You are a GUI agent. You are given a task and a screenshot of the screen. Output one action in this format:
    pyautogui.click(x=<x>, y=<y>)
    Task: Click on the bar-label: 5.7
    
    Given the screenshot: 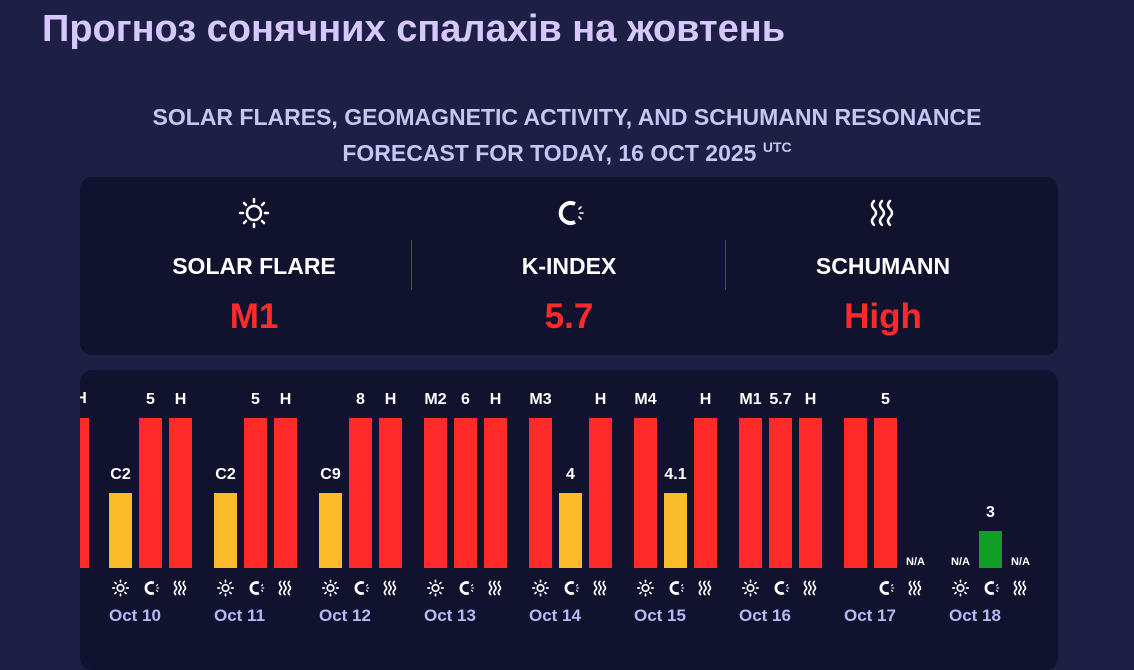 What is the action you would take?
    pyautogui.click(x=780, y=399)
    